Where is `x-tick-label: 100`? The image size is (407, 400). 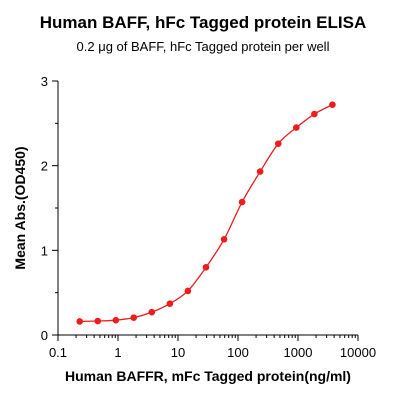
x-tick-label: 100 is located at coordinates (238, 352).